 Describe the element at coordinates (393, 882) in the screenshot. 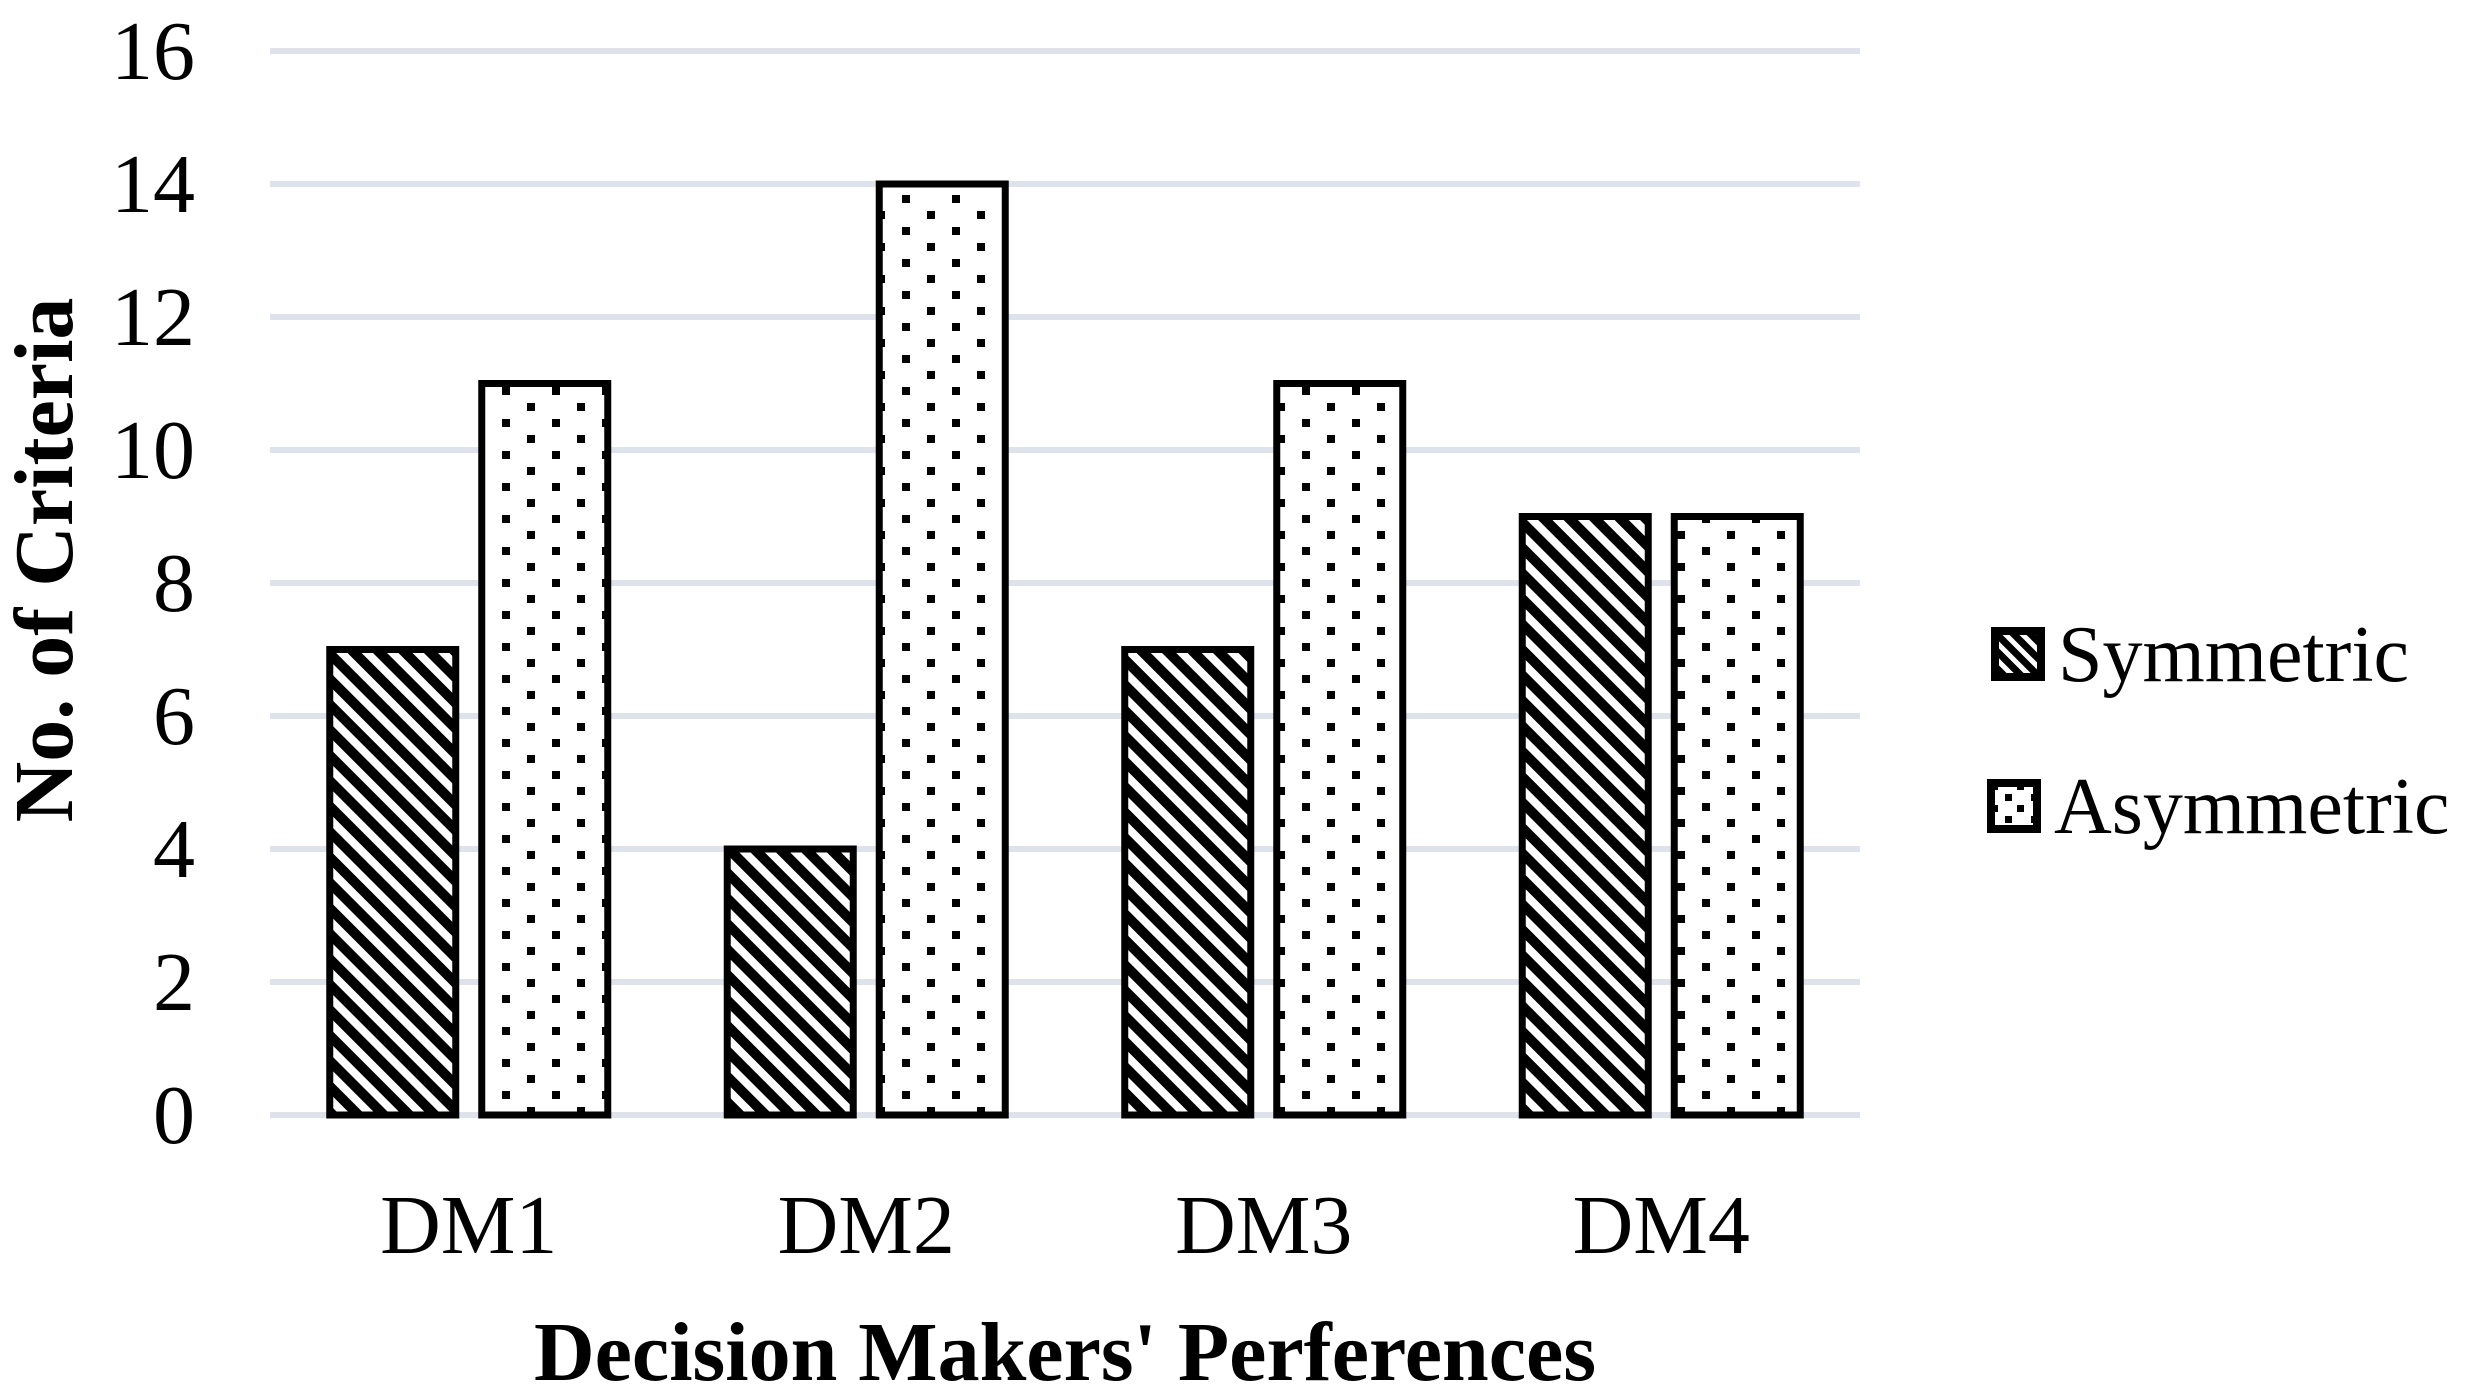

I see `bar-symmetric-dm1` at that location.